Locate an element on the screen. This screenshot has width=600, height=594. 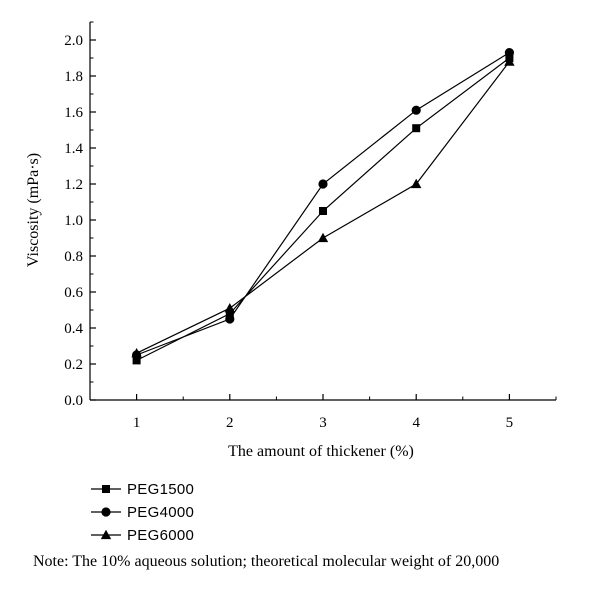
legend-marker-peg6000 is located at coordinates (106, 534).